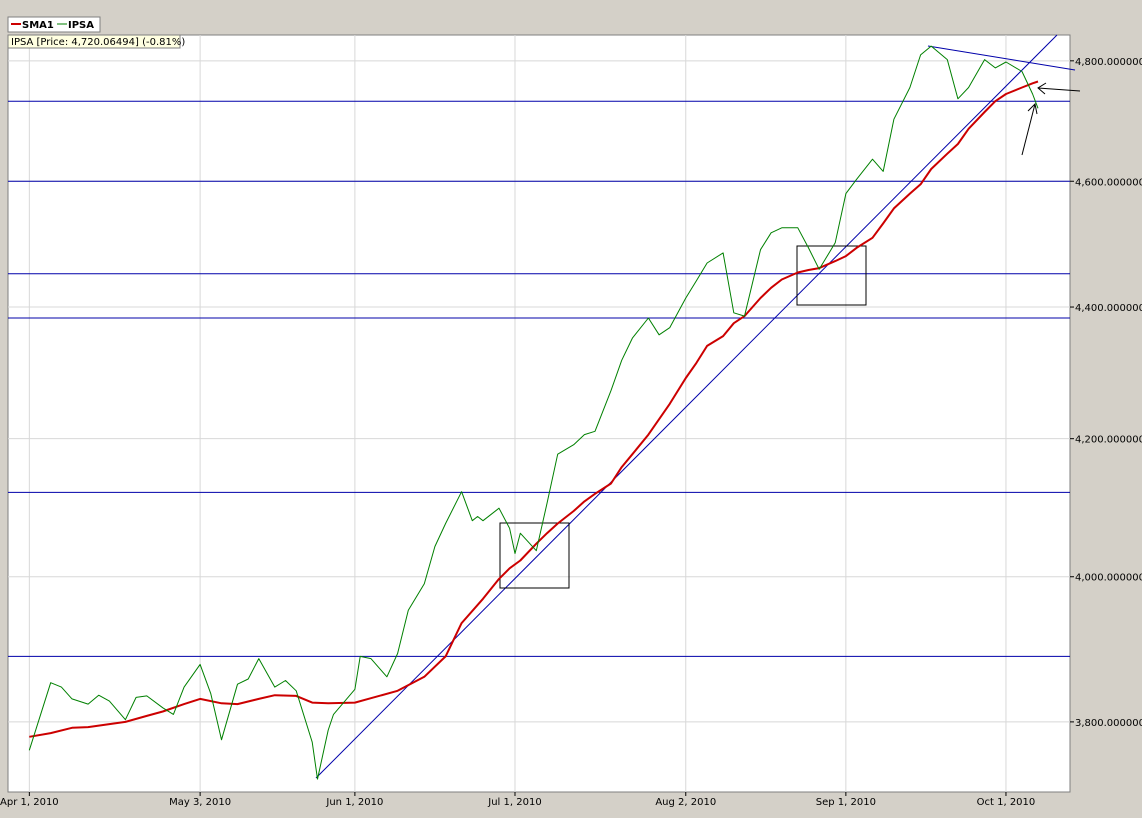 This screenshot has width=1142, height=818. Describe the element at coordinates (354, 802) in the screenshot. I see `x-tick-label: Jun 1, 2010` at that location.